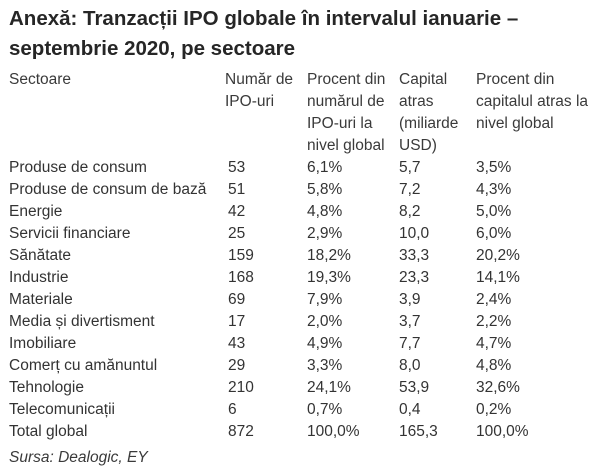  What do you see at coordinates (325, 365) in the screenshot?
I see `cell-ipo-percent: 3,3%` at bounding box center [325, 365].